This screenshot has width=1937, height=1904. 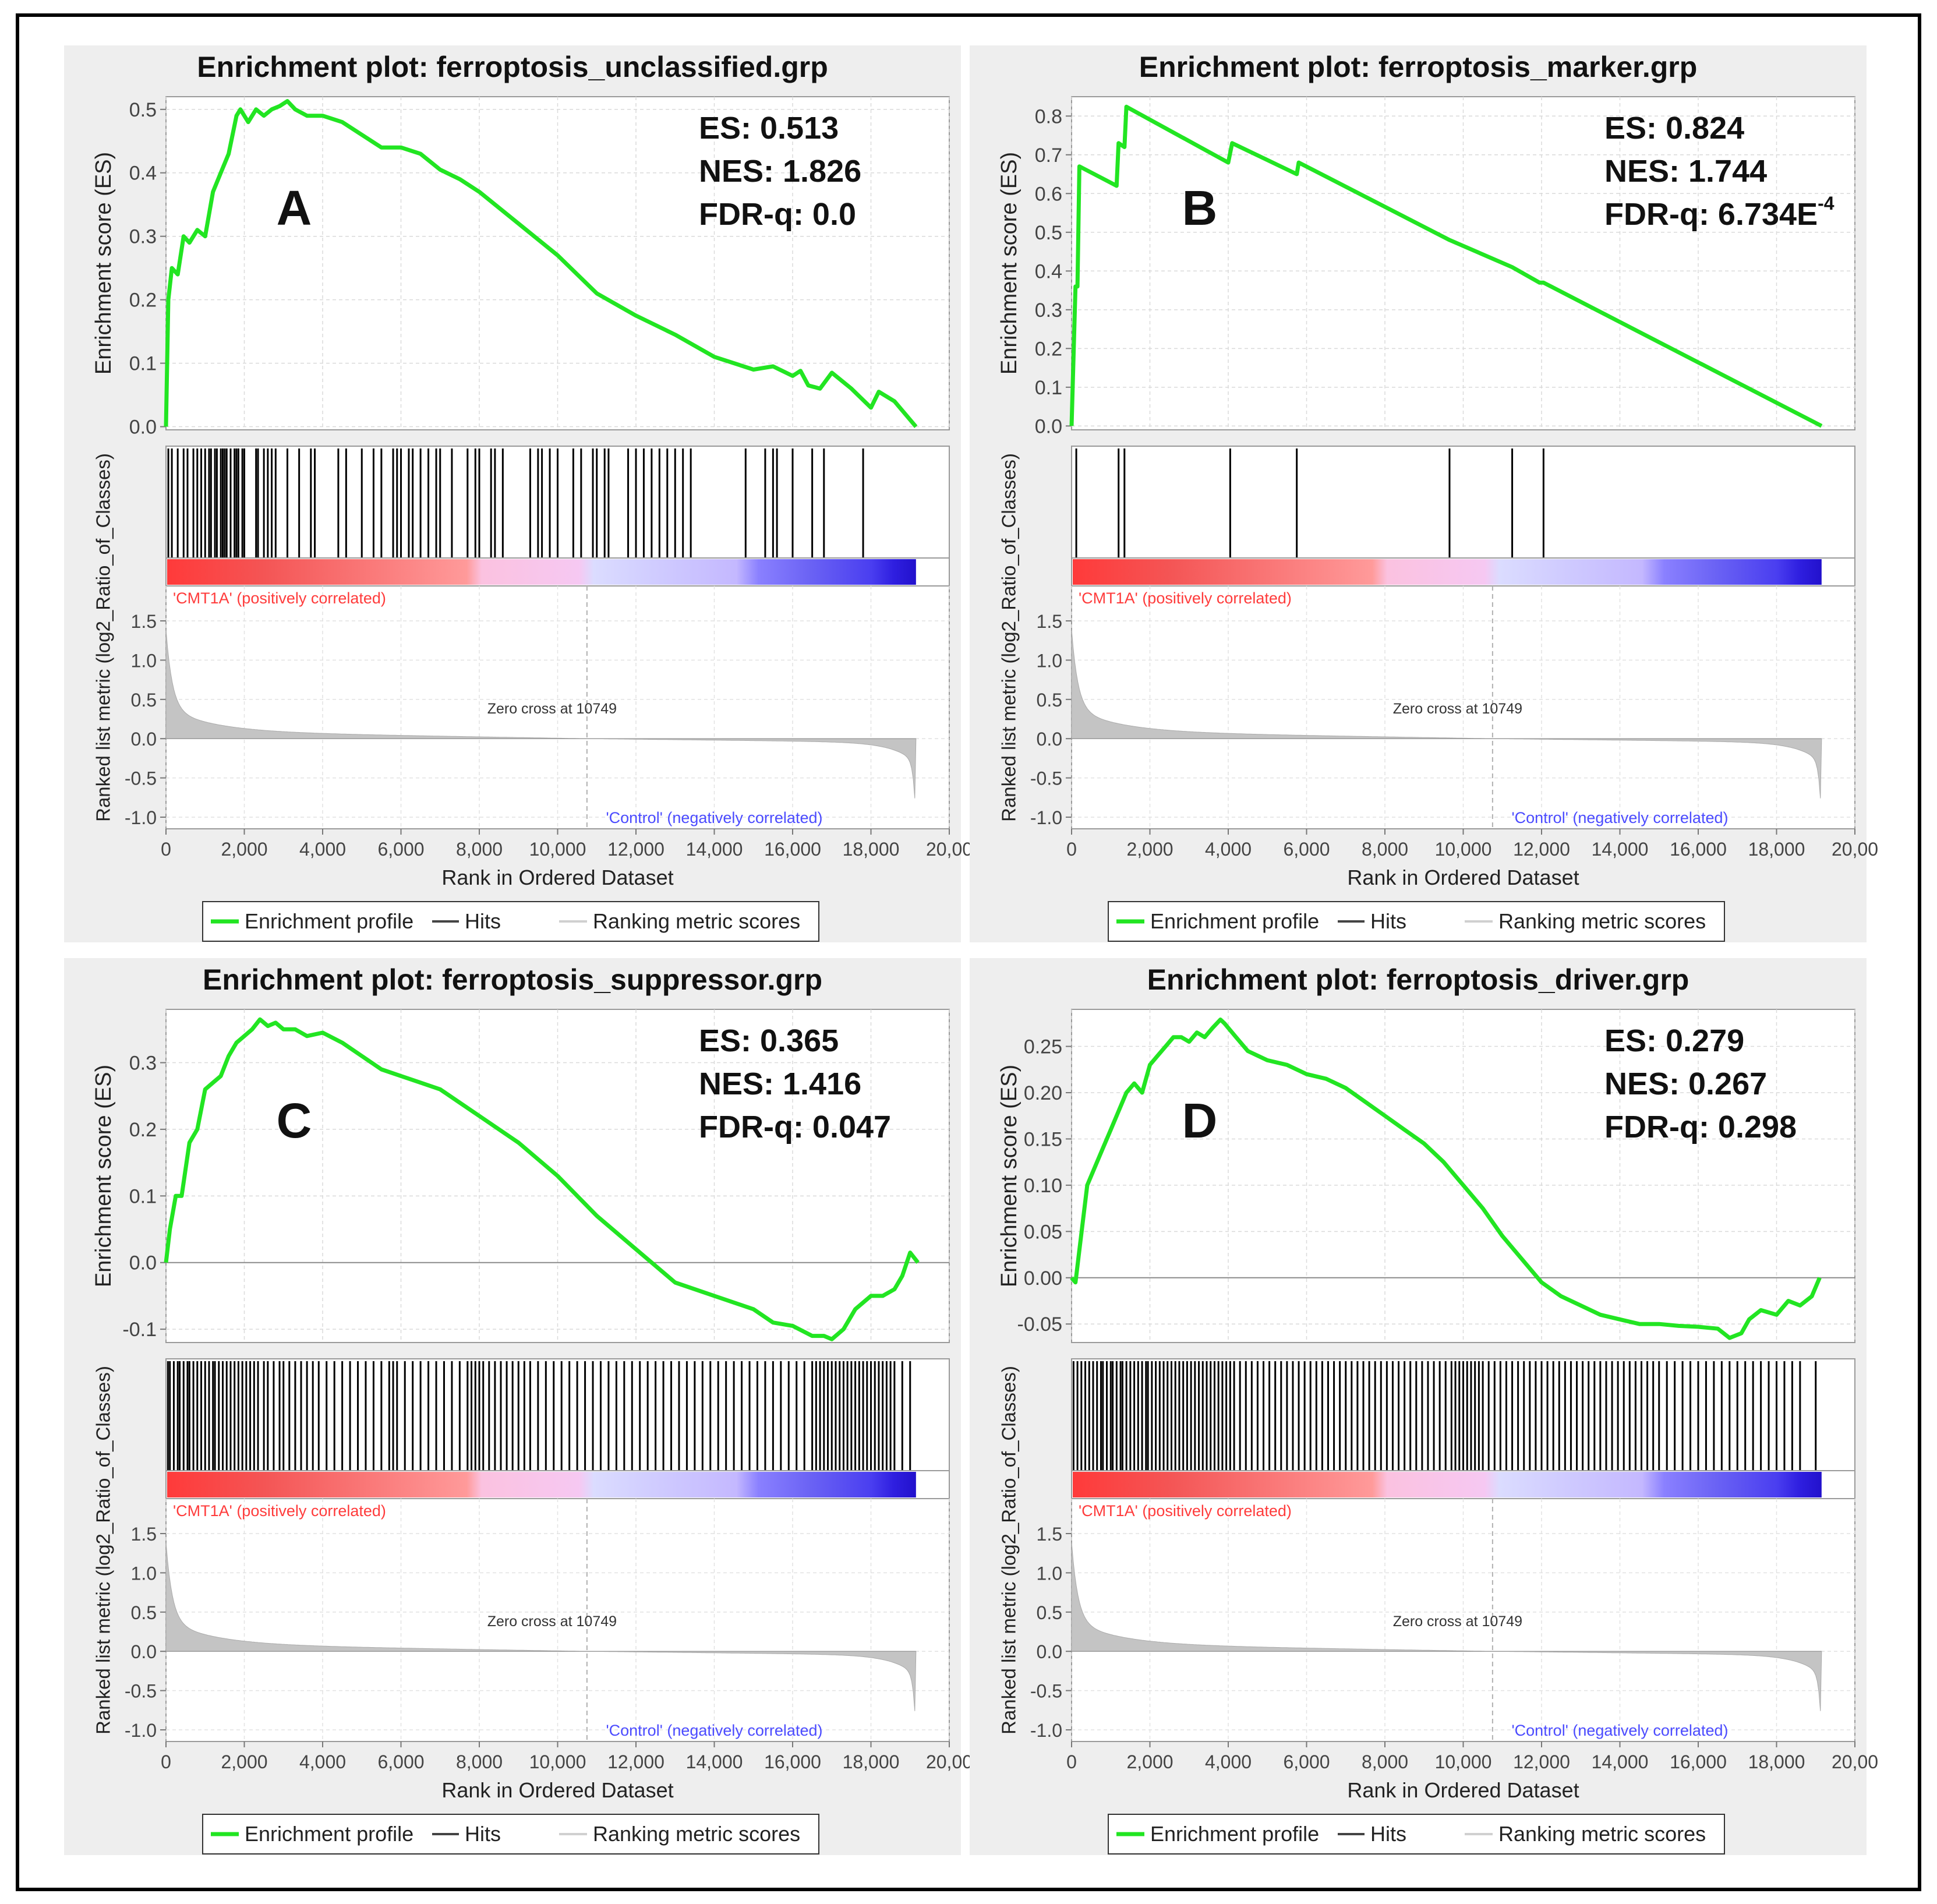 I want to click on es-tick-label: -0.1, so click(x=139, y=1330).